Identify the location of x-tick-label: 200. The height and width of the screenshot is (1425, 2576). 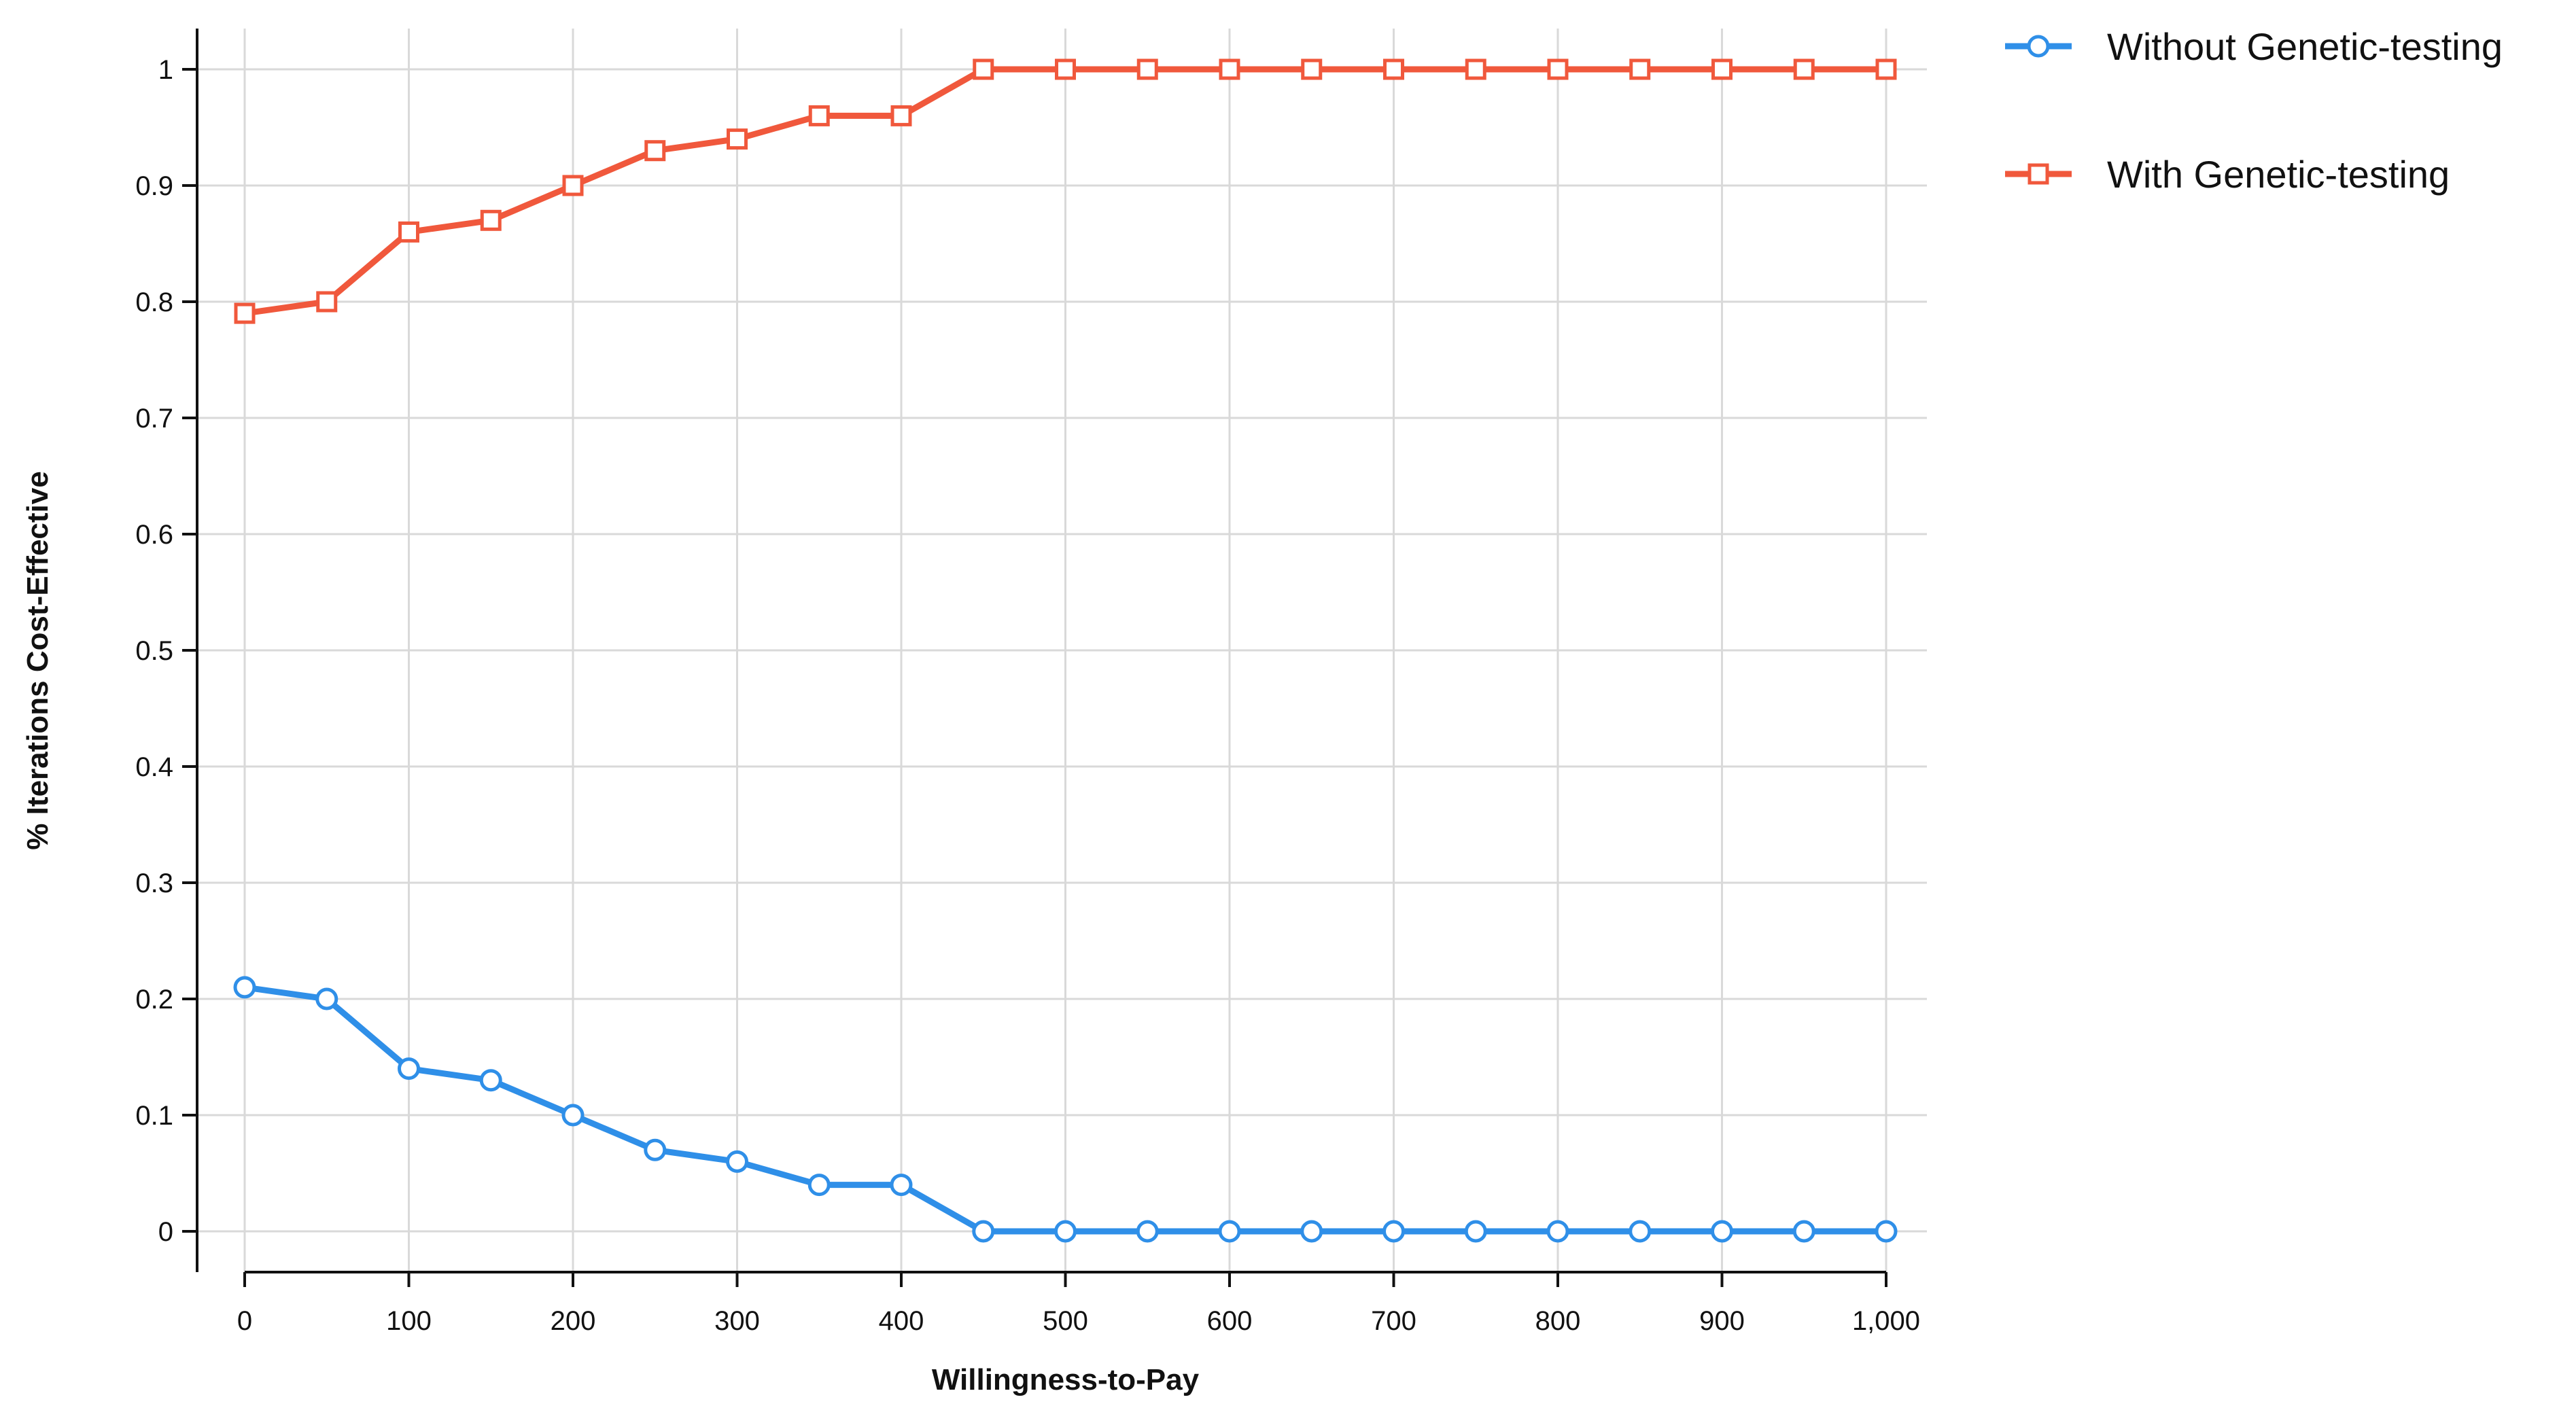
(573, 1321).